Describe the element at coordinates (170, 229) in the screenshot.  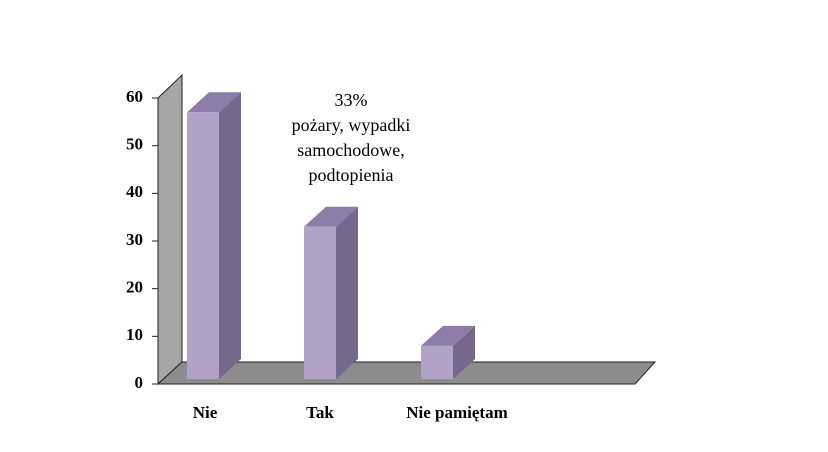
I see `back-wall` at that location.